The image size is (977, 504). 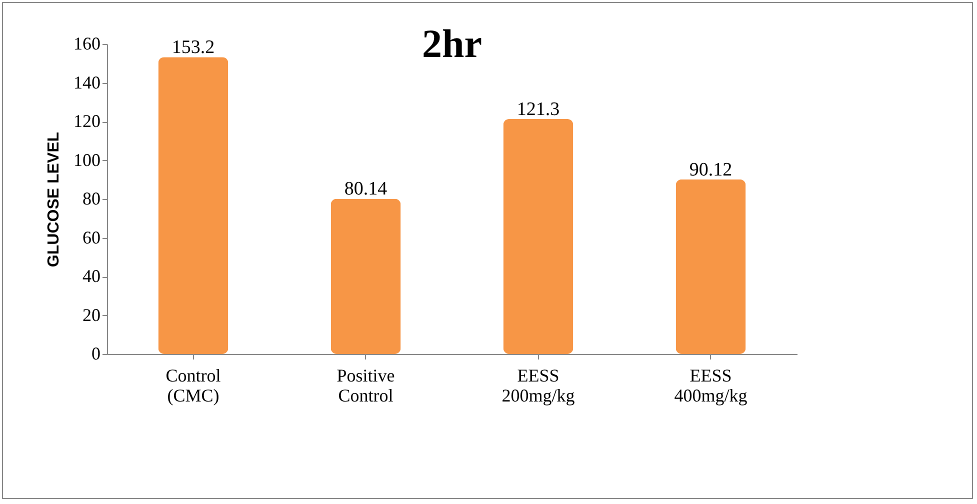 I want to click on y-tick-label: 20, so click(x=91, y=314).